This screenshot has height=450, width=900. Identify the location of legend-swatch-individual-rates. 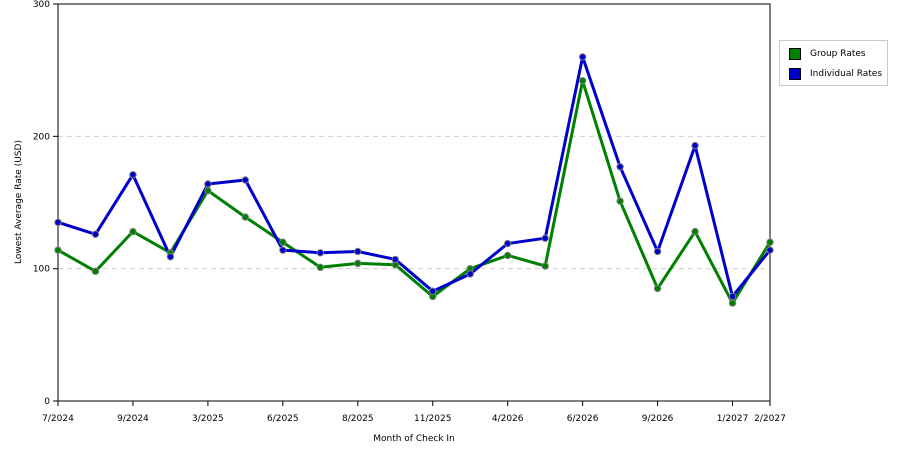
(795, 74).